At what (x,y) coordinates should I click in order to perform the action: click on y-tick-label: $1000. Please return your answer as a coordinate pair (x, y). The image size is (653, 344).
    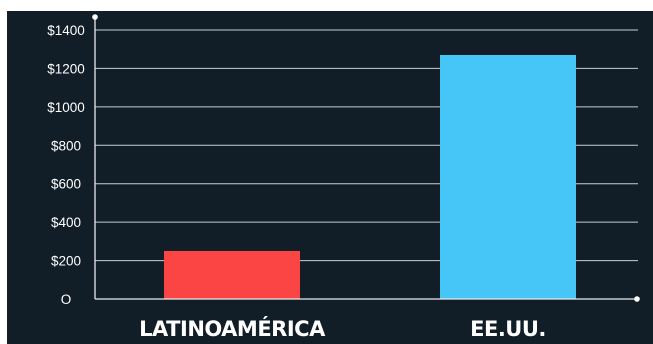
    Looking at the image, I should click on (66, 107).